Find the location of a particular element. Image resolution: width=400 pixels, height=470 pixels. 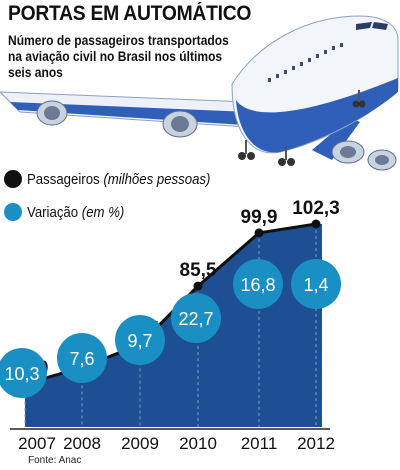

x-tick-label-2007: 2007 is located at coordinates (37, 443).